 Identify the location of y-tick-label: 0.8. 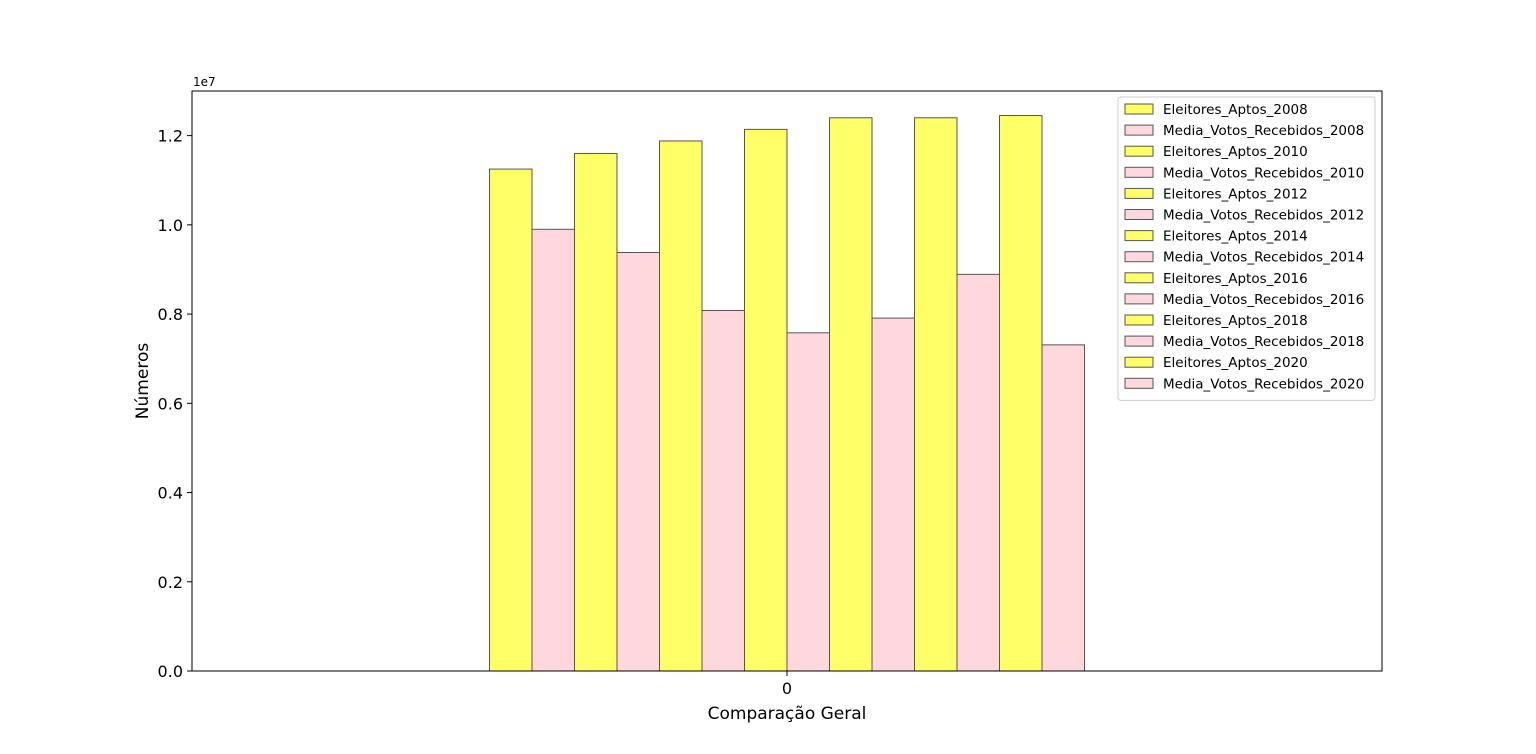
(170, 314).